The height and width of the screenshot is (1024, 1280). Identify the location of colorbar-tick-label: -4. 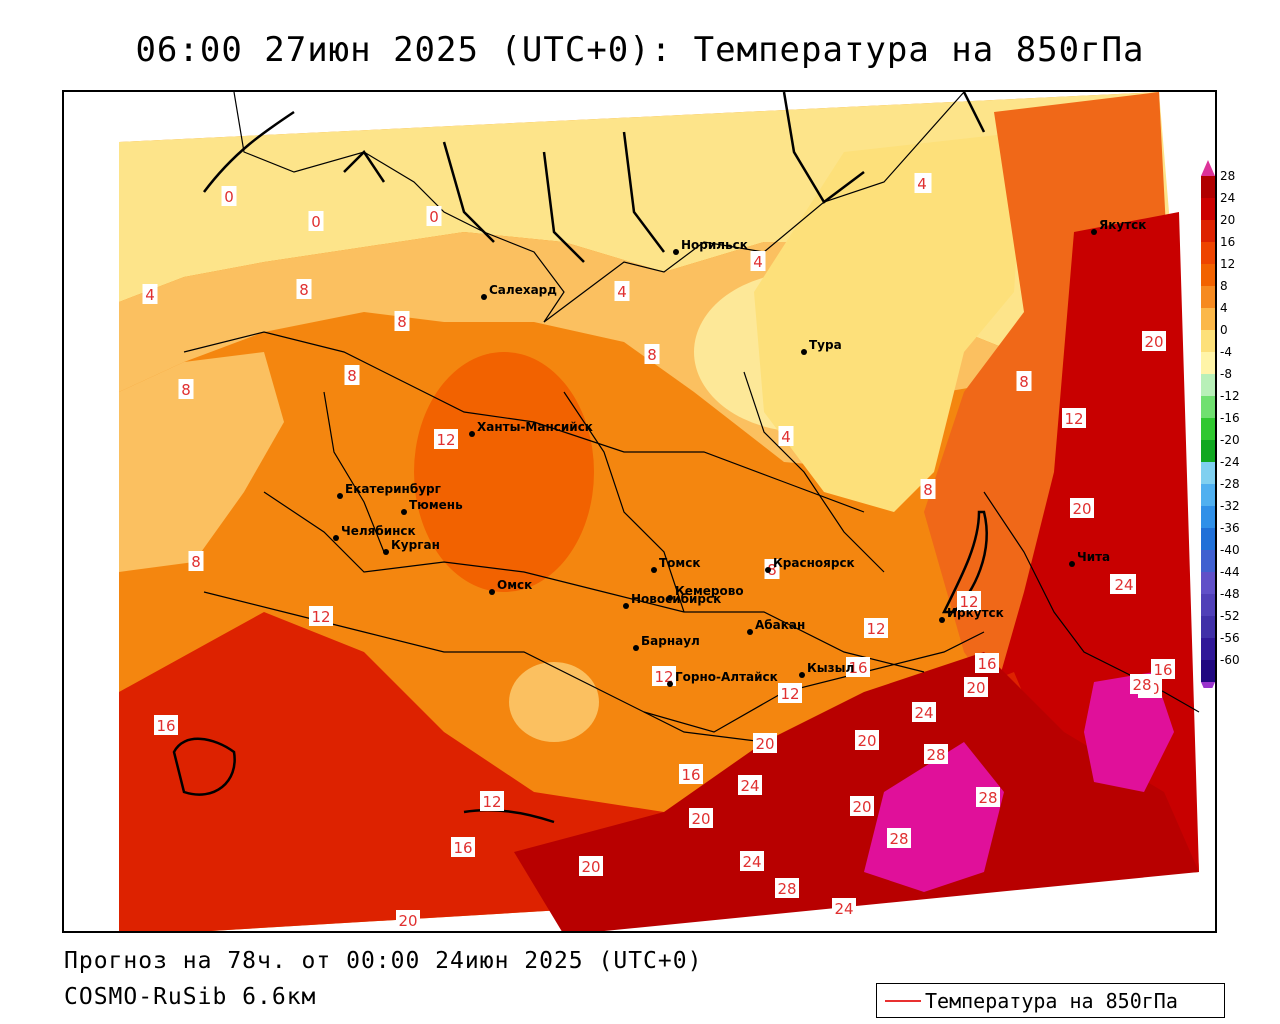
(1226, 352).